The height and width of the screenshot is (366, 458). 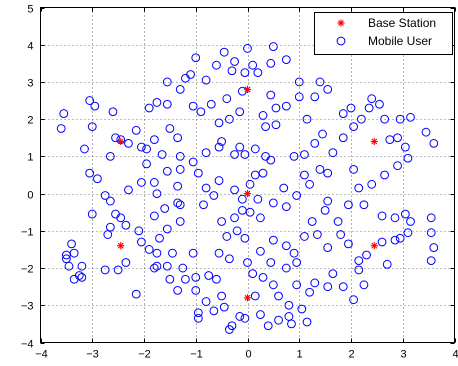 What do you see at coordinates (455, 355) in the screenshot?
I see `x-tick-label: 4` at bounding box center [455, 355].